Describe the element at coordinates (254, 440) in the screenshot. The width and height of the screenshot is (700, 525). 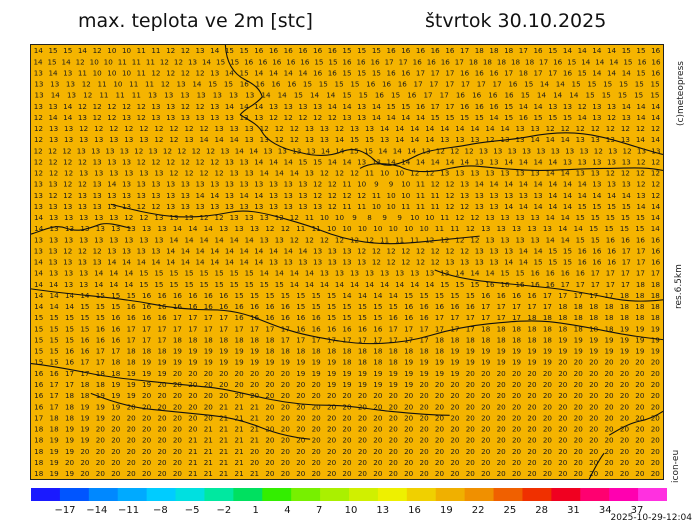
I see `grid-value: 21` at that location.